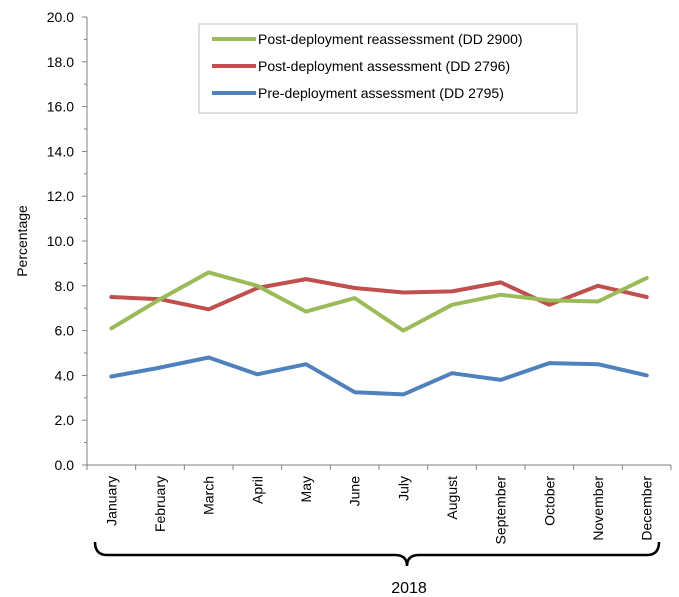  What do you see at coordinates (381, 93) in the screenshot?
I see `legend-label: Pre-deployment assessment (DD 2795)` at bounding box center [381, 93].